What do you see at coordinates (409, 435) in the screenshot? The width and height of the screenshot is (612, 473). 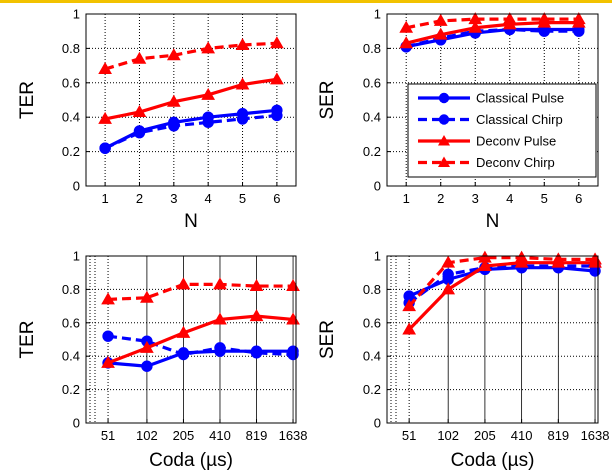 I see `x-tick-label: 51` at bounding box center [409, 435].